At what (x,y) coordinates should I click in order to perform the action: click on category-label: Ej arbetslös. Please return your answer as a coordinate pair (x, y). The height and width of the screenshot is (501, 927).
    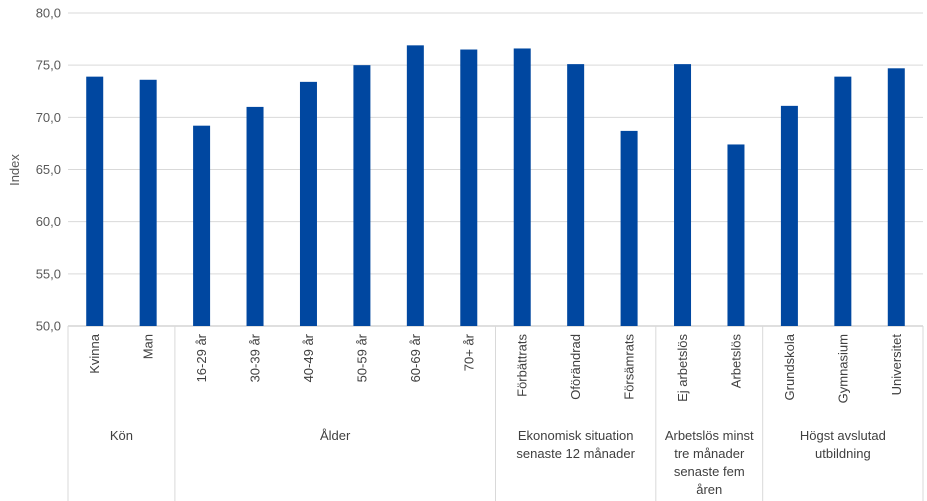
    Looking at the image, I should click on (682, 368).